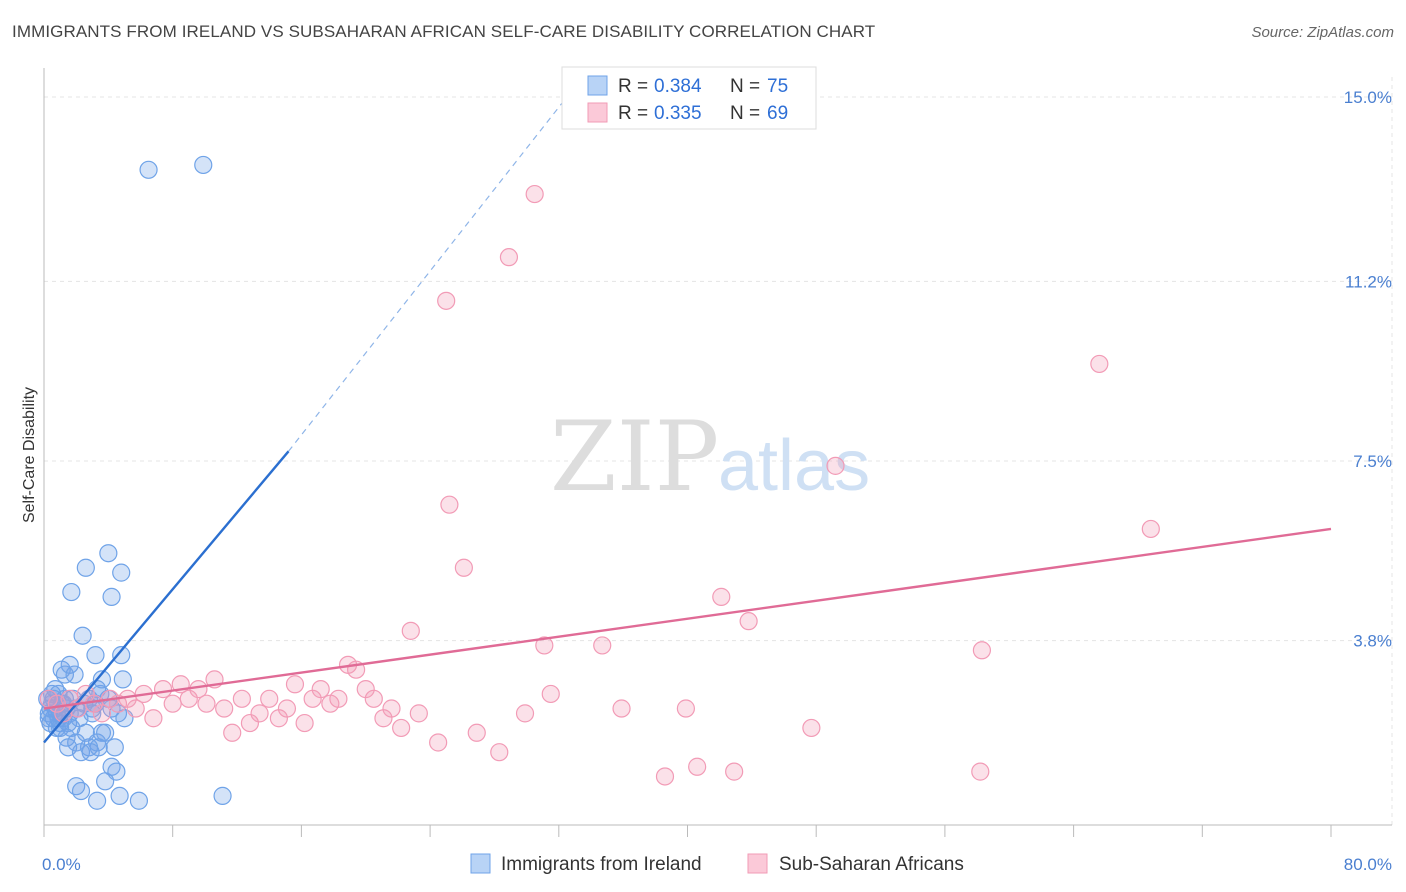  What do you see at coordinates (745, 86) in the screenshot?
I see `legend-n-label-ireland: N =` at bounding box center [745, 86].